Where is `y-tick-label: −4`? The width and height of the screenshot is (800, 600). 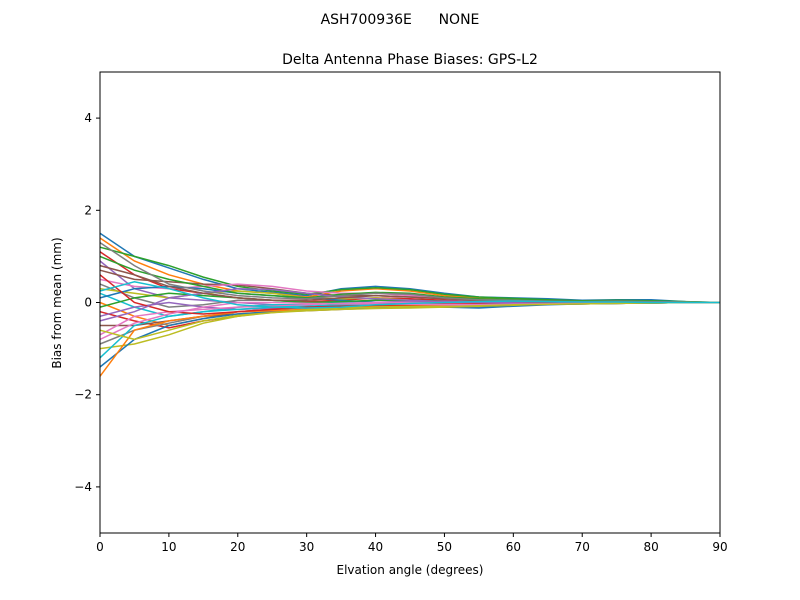 y-tick-label: −4 is located at coordinates (83, 487).